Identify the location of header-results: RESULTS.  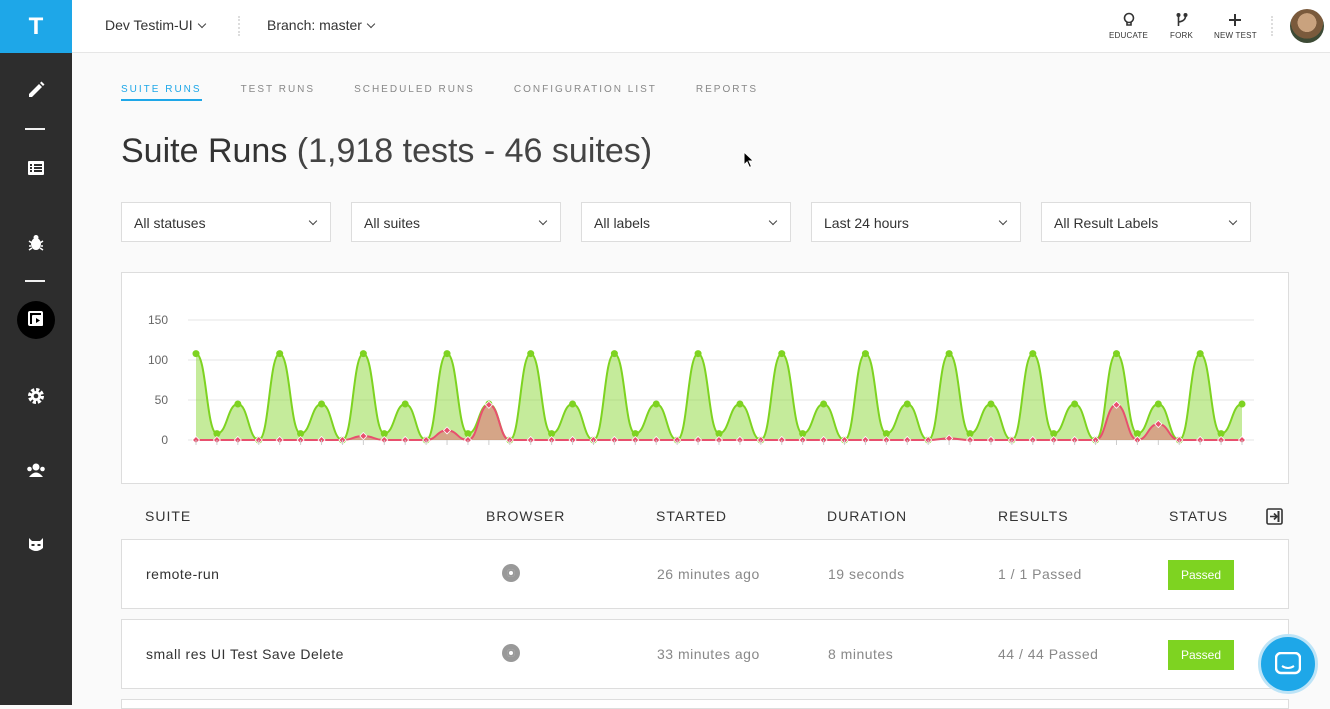
(1033, 516).